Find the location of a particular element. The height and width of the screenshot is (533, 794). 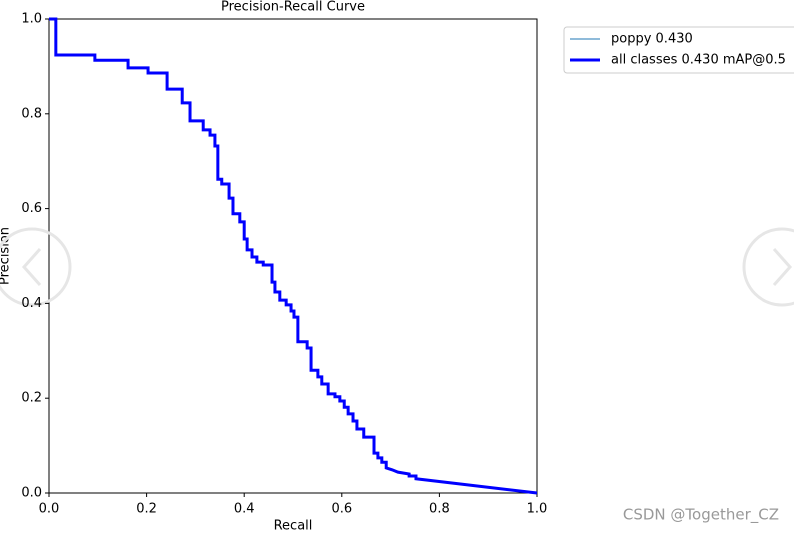

y-tick-label: 0.8 is located at coordinates (31, 113).